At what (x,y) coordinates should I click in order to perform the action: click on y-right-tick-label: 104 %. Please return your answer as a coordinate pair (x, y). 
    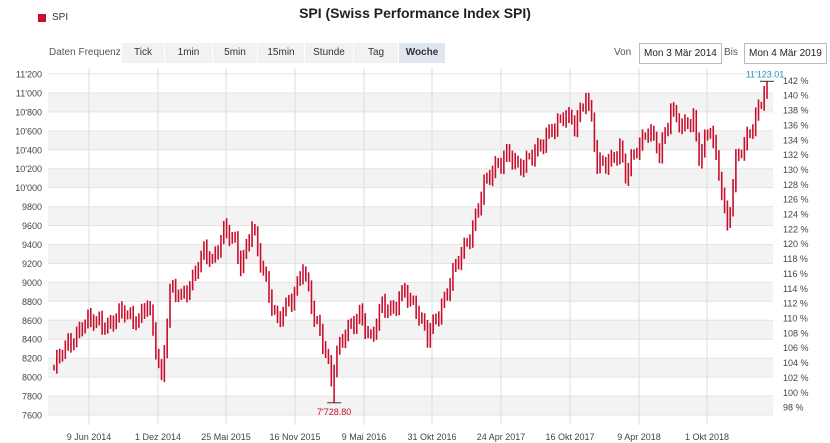
    Looking at the image, I should click on (796, 363).